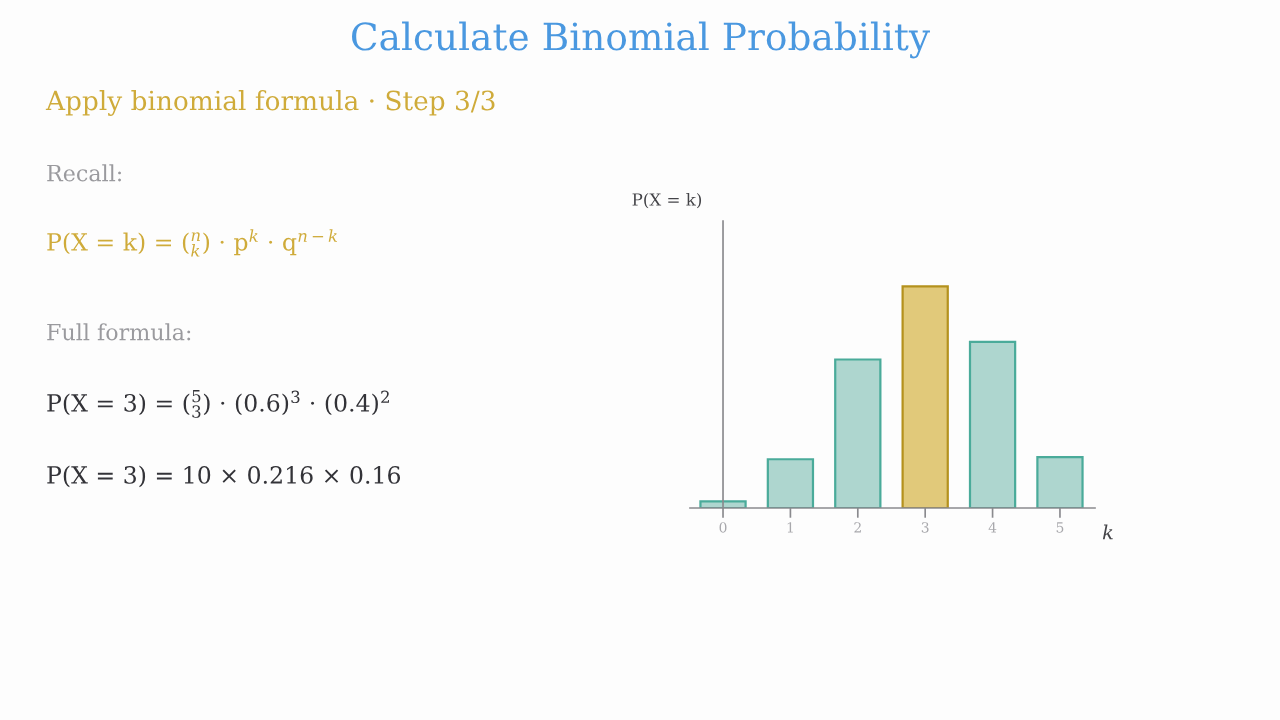 This screenshot has width=1280, height=720. I want to click on x-tick-label: 3, so click(925, 527).